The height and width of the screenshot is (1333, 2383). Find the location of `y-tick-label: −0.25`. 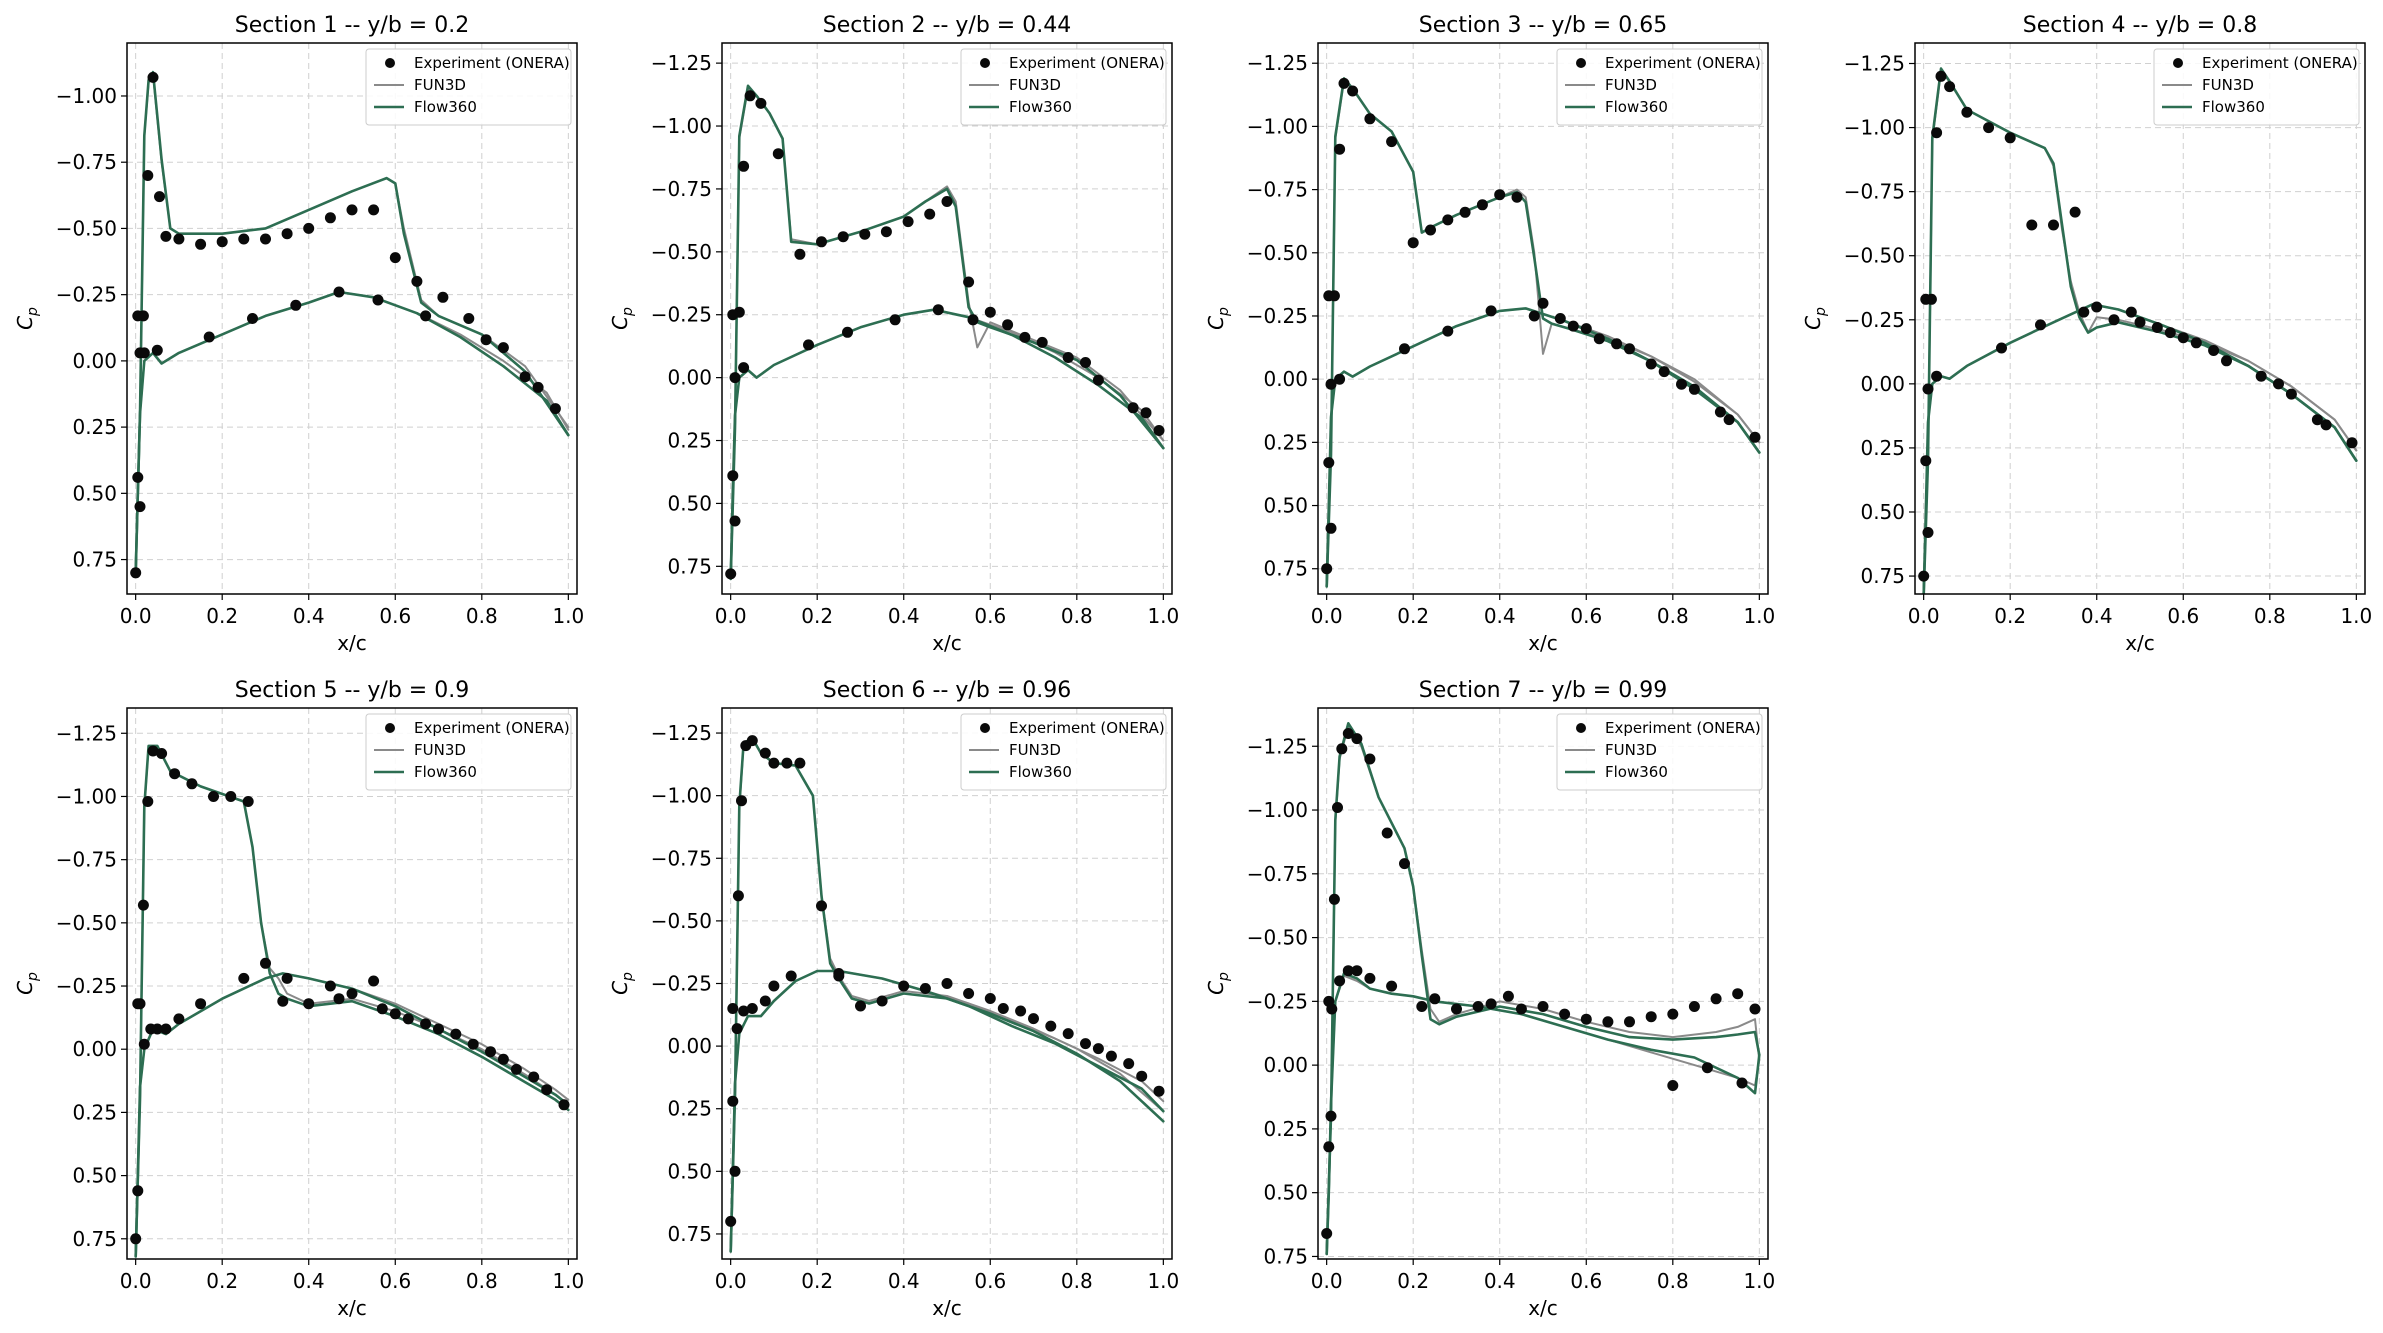

y-tick-label: −0.25 is located at coordinates (1277, 1001).